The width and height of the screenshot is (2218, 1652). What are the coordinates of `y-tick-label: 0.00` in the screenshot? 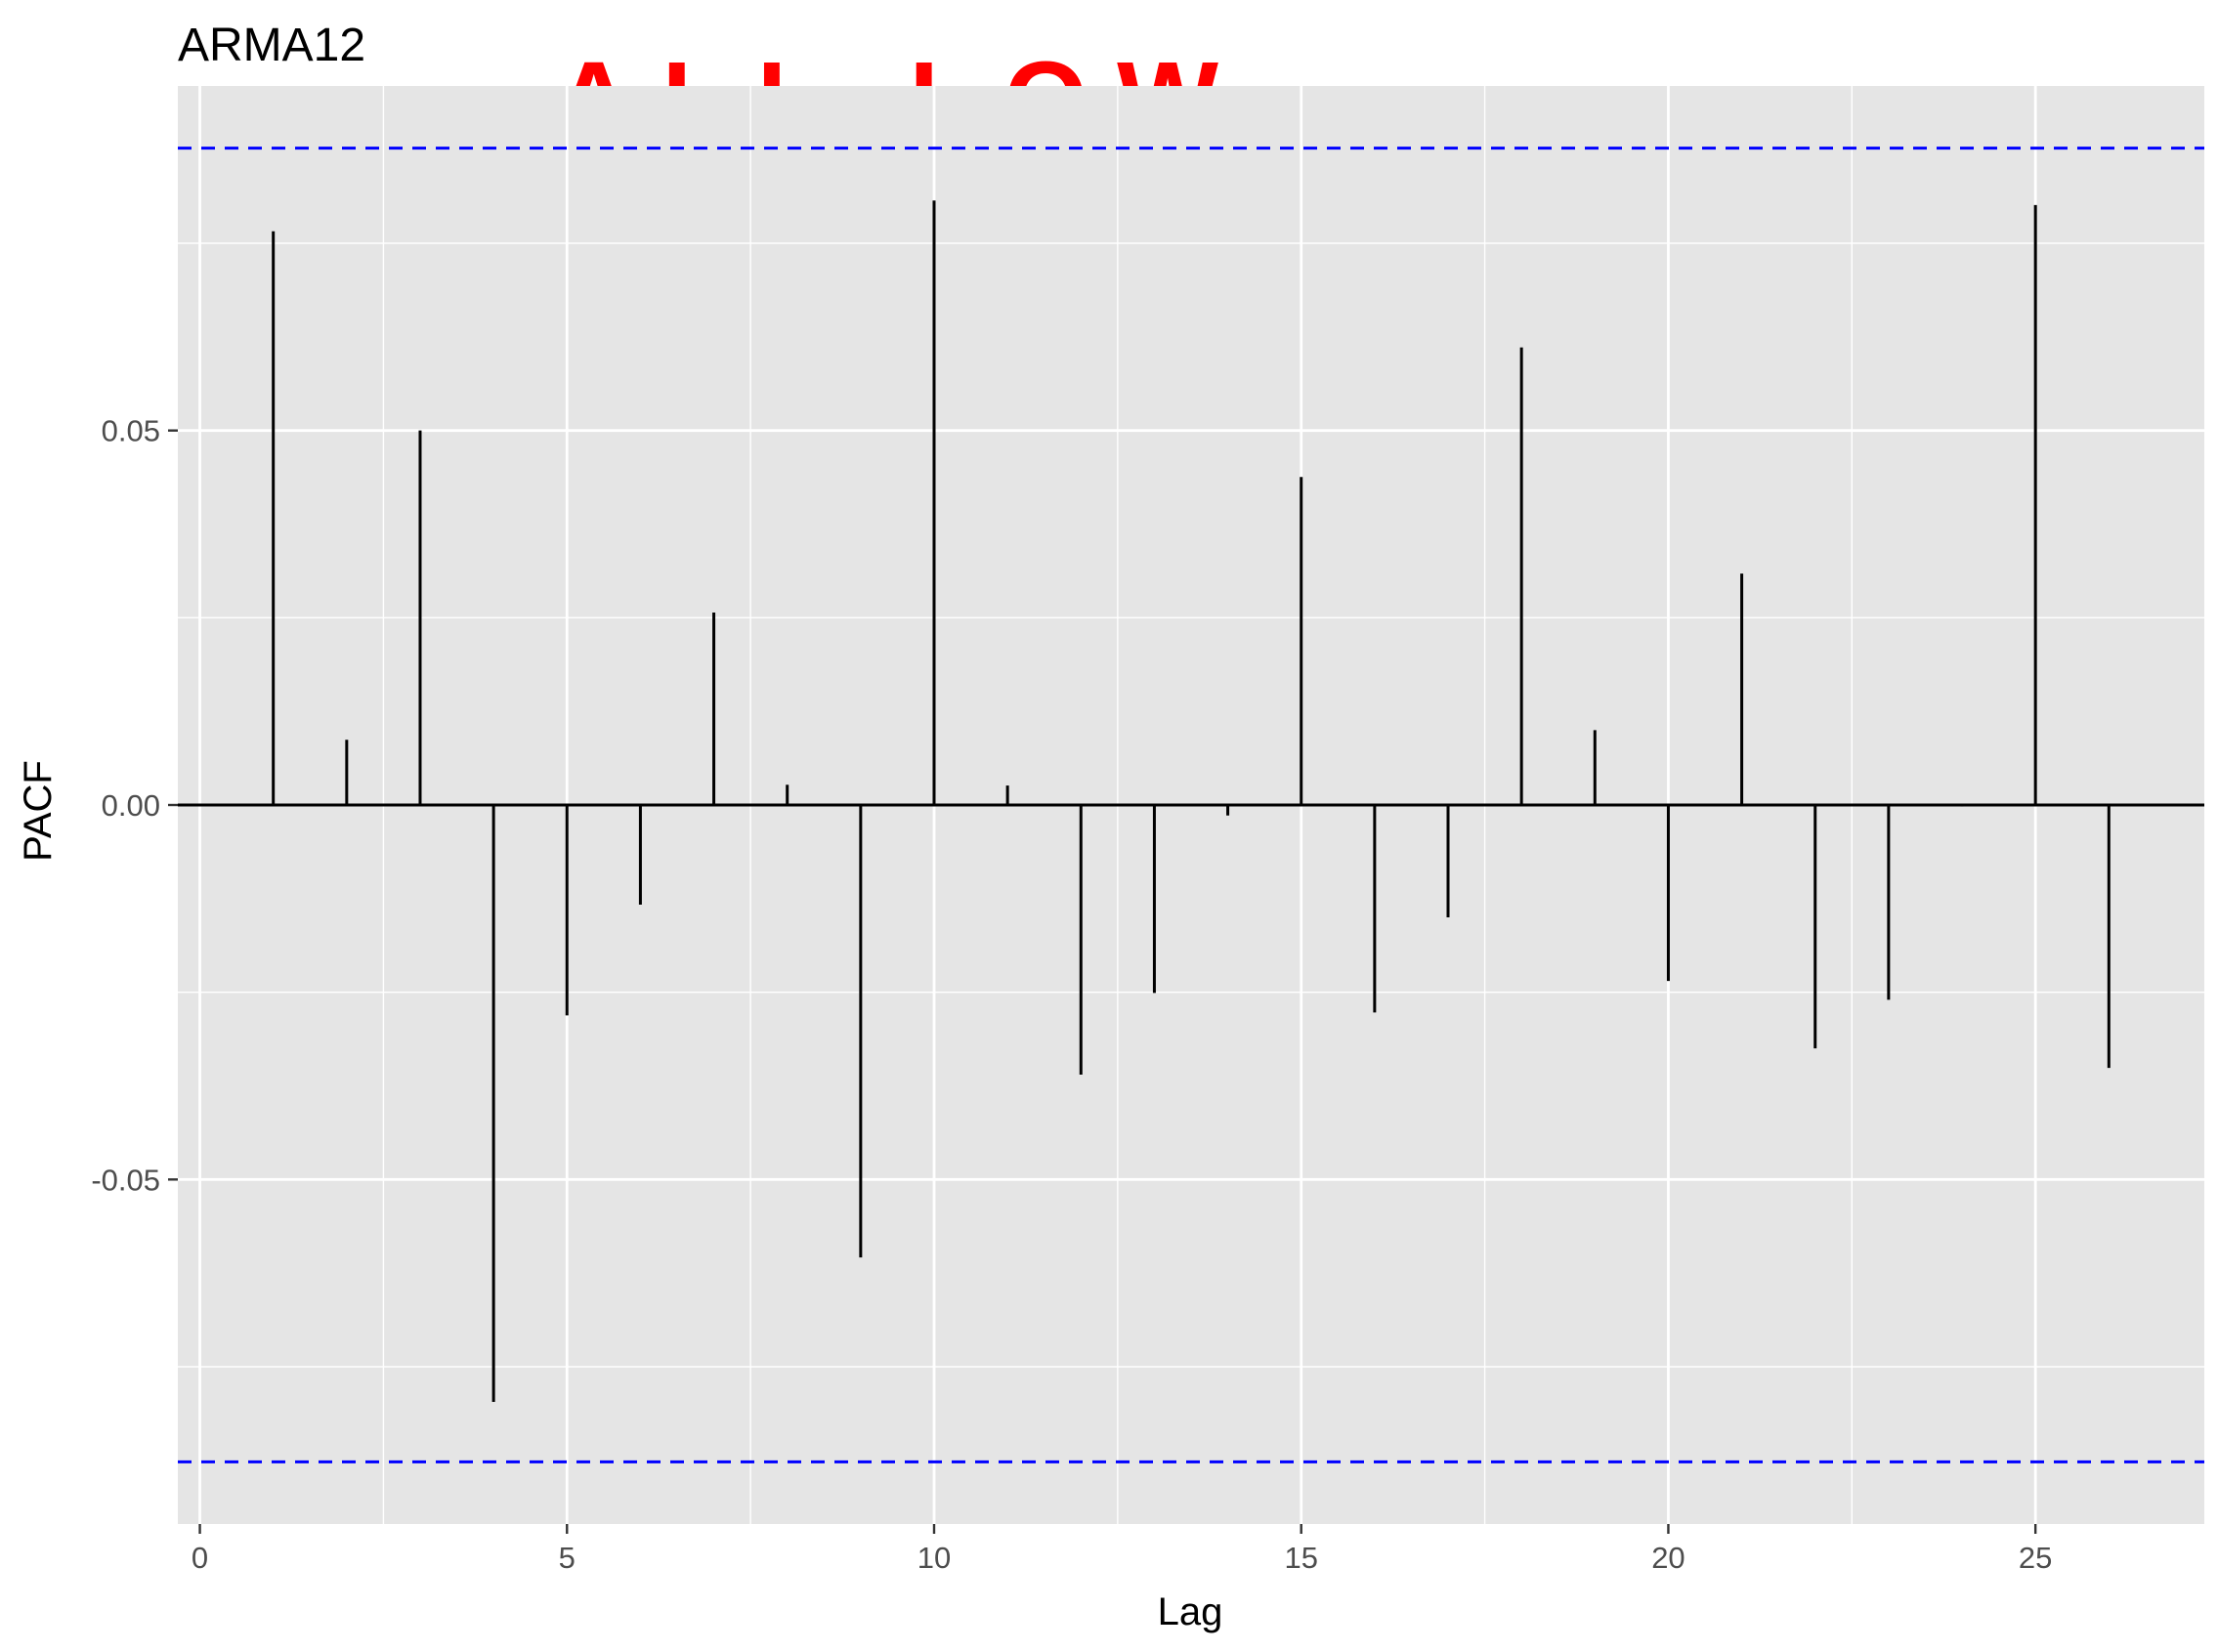 It's located at (131, 805).